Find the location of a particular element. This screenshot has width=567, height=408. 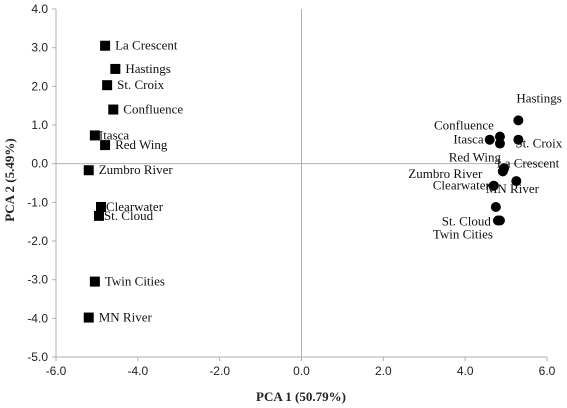

y-tick-label: -2.0 is located at coordinates (37, 241).